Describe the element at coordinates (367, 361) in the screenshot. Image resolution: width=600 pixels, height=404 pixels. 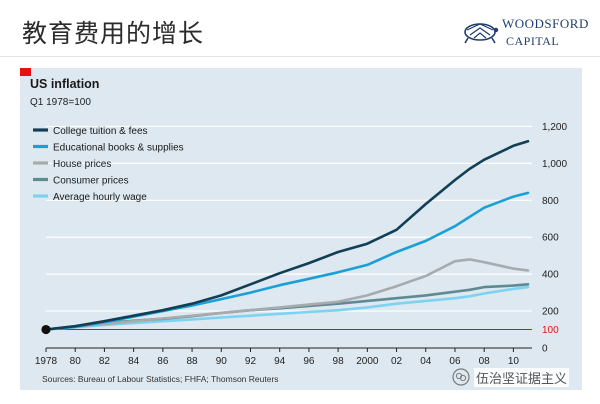
I see `x-tick-label: 2000` at that location.